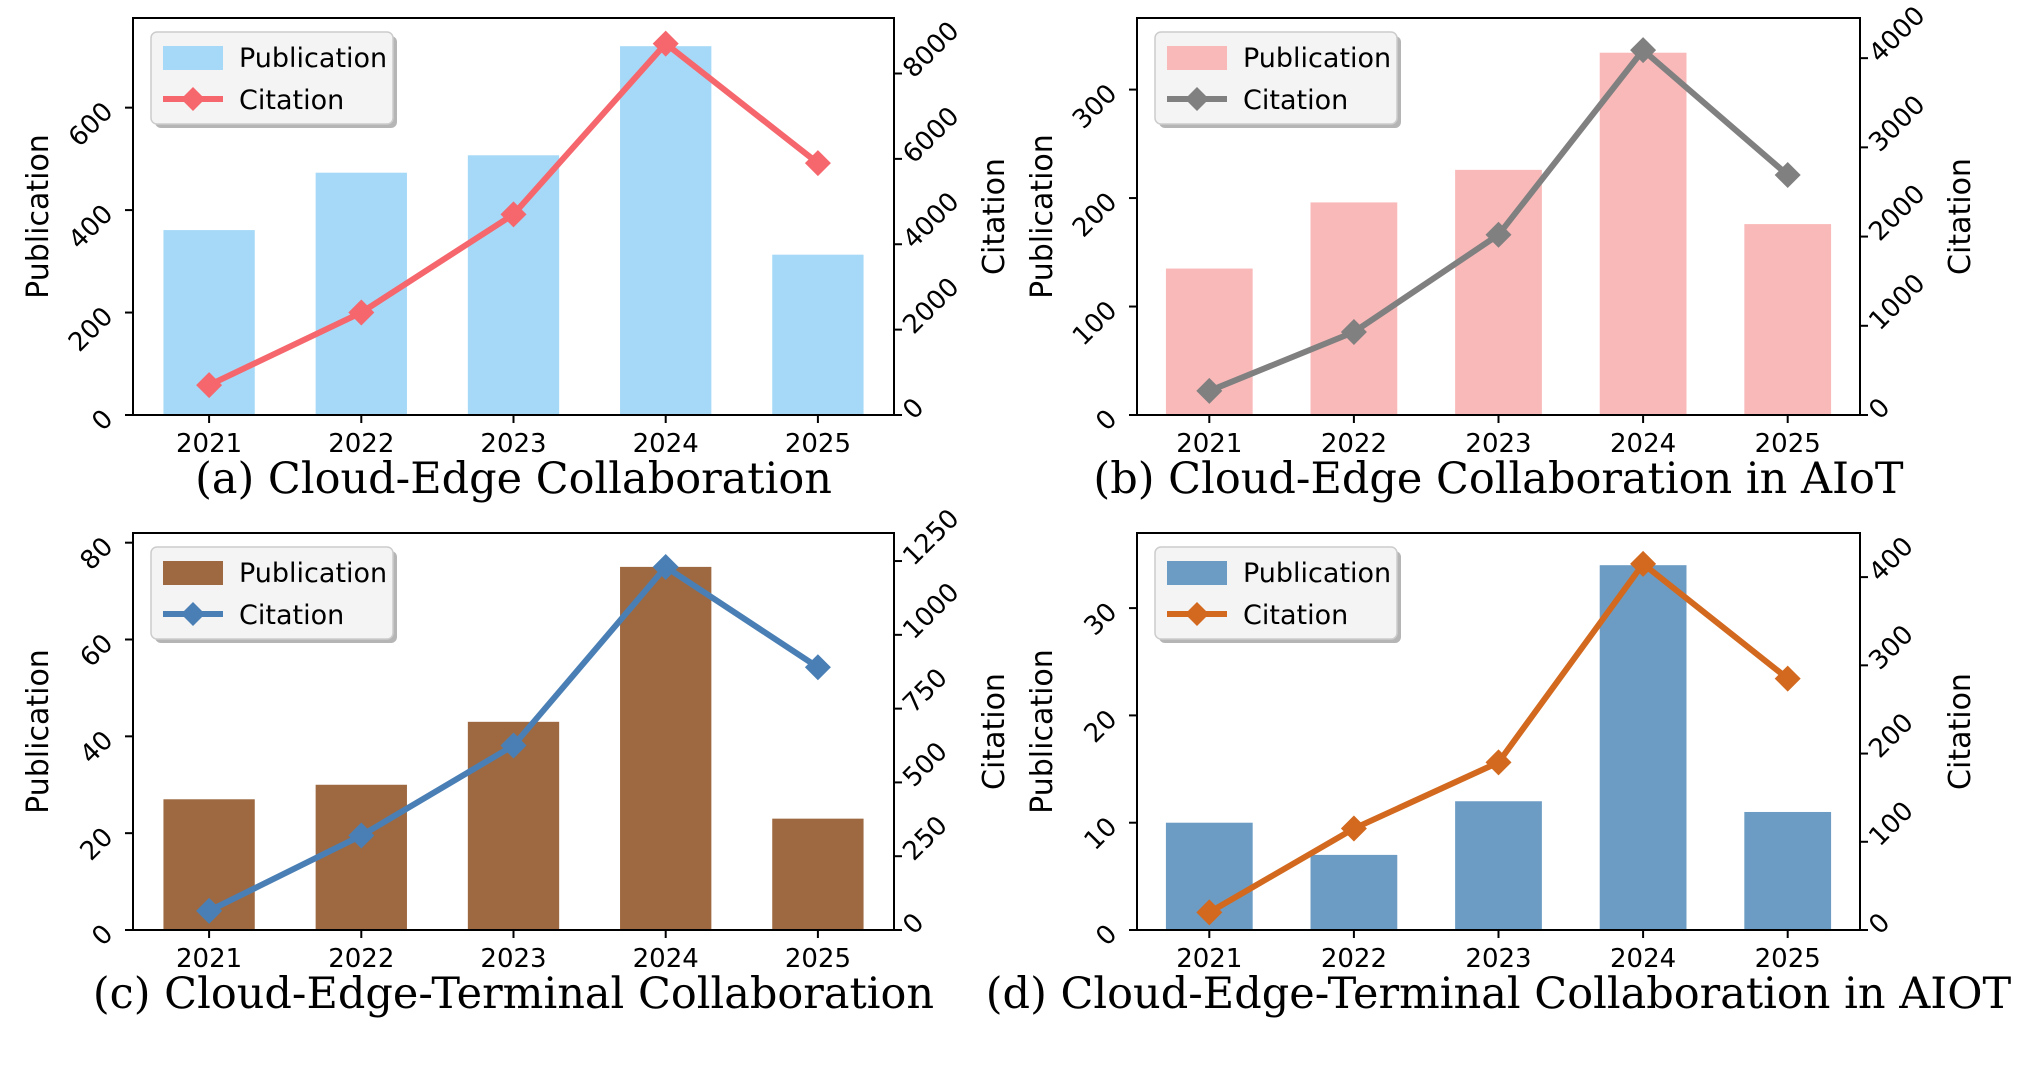 The height and width of the screenshot is (1072, 2028). Describe the element at coordinates (513, 479) in the screenshot. I see `panel-caption: (a) Cloud-Edge Collaboration` at that location.